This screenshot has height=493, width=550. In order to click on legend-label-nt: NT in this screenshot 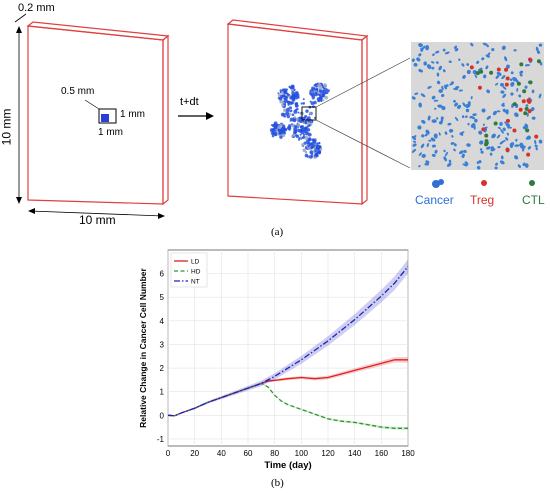, I will do `click(195, 282)`.